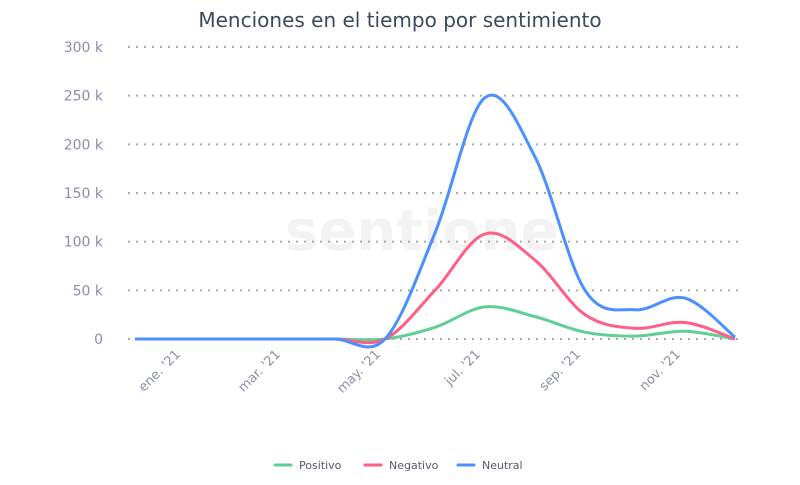 This screenshot has width=800, height=485. What do you see at coordinates (414, 465) in the screenshot?
I see `legend-label: Negativo` at bounding box center [414, 465].